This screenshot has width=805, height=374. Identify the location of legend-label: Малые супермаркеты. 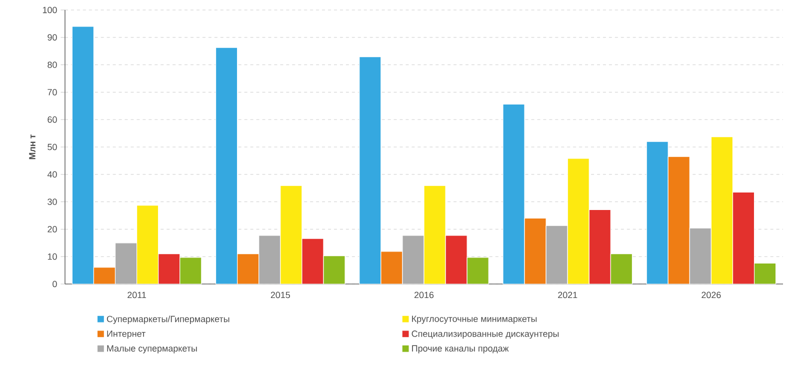
(152, 349).